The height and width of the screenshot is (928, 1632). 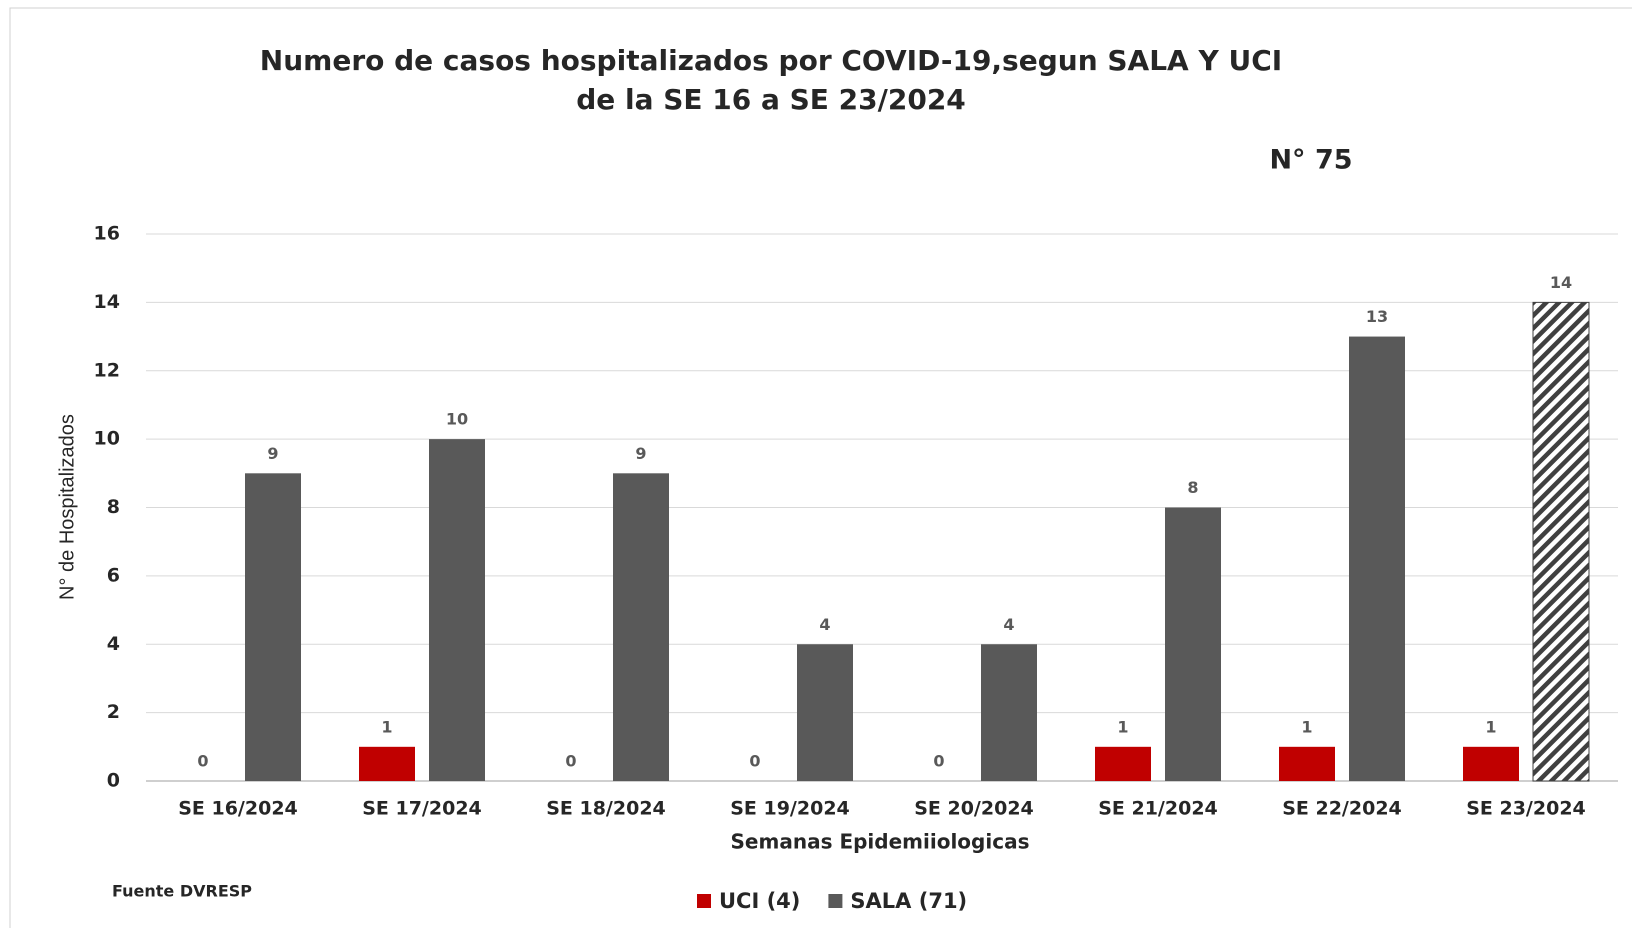 What do you see at coordinates (113, 507) in the screenshot?
I see `y-tick-label: 8` at bounding box center [113, 507].